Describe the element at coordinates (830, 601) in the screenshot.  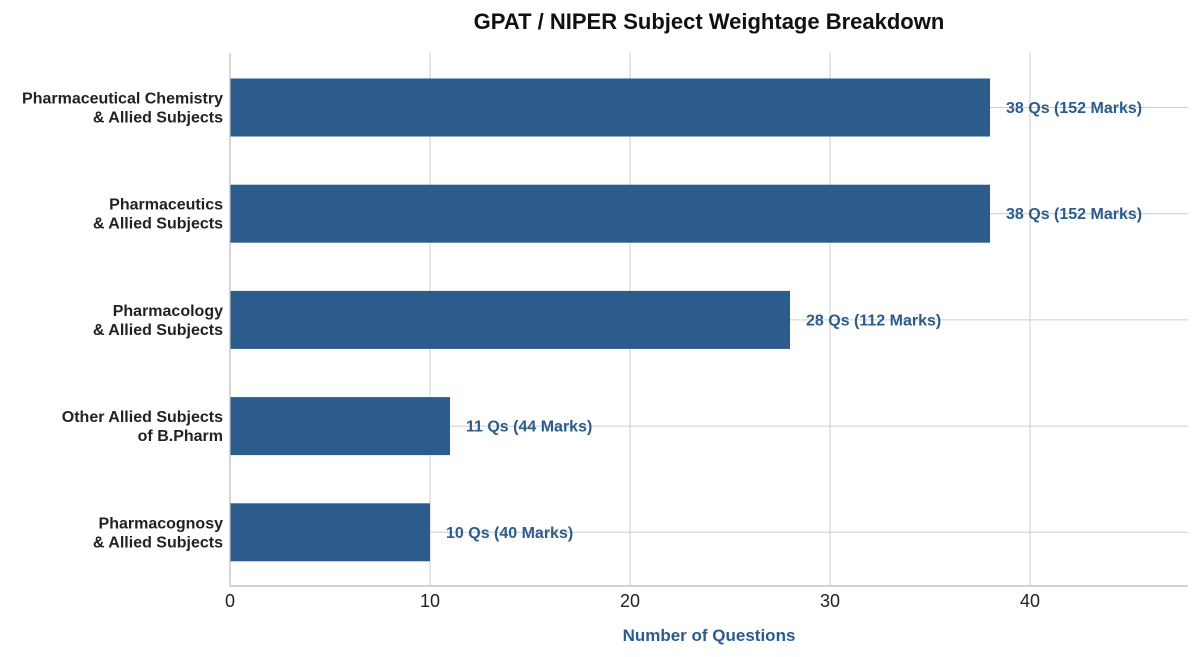
I see `x-tick-label: 30` at that location.